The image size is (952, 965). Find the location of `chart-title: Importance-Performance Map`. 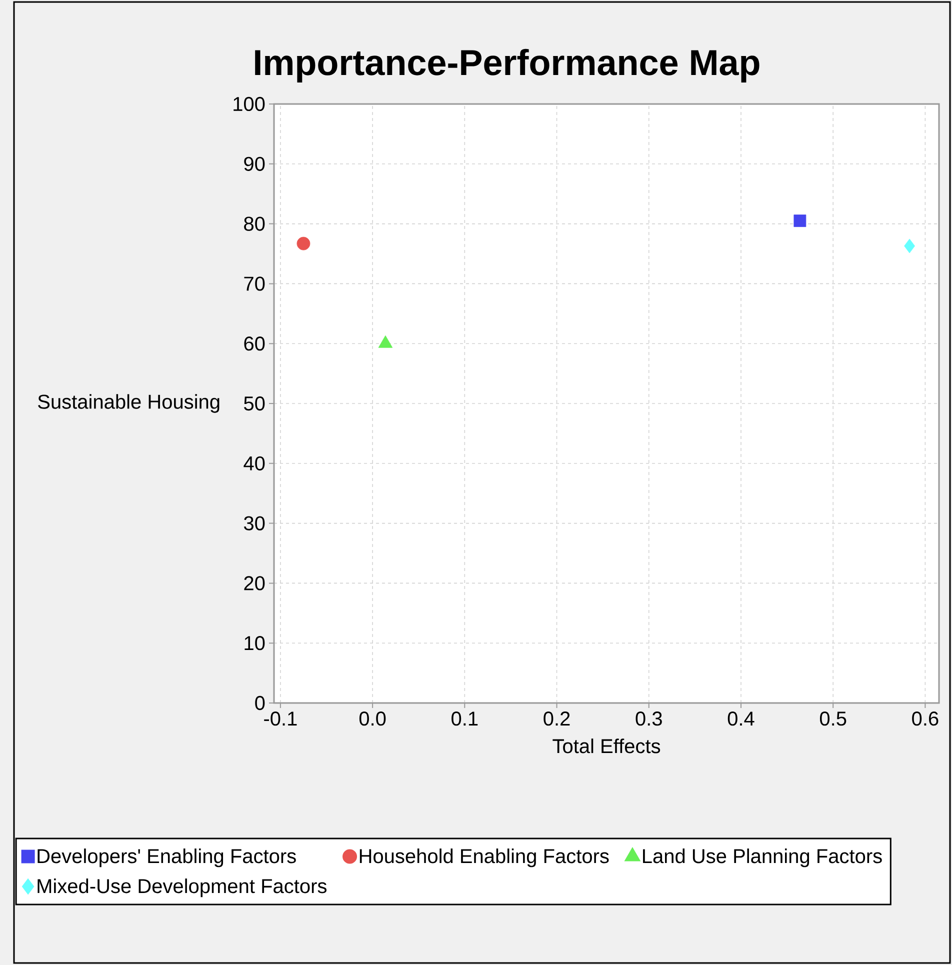

chart-title: Importance-Performance Map is located at coordinates (507, 65).